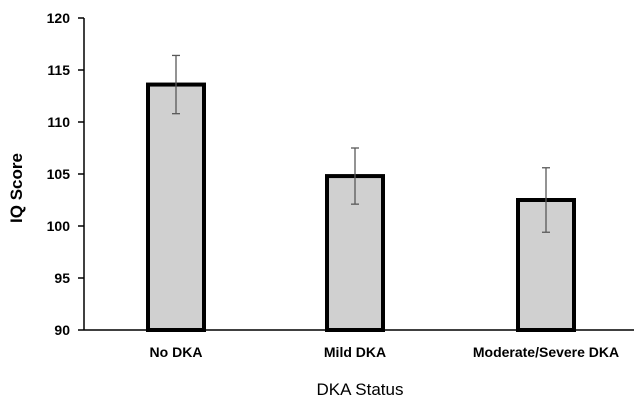 The height and width of the screenshot is (405, 634). Describe the element at coordinates (62, 278) in the screenshot. I see `y-tick-label: 95` at that location.